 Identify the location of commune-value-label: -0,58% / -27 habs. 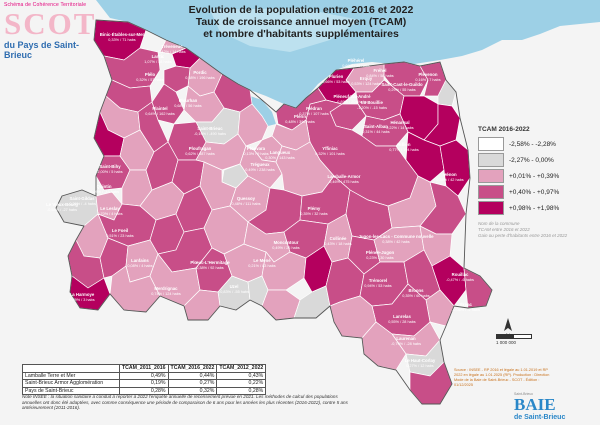
(62, 210).